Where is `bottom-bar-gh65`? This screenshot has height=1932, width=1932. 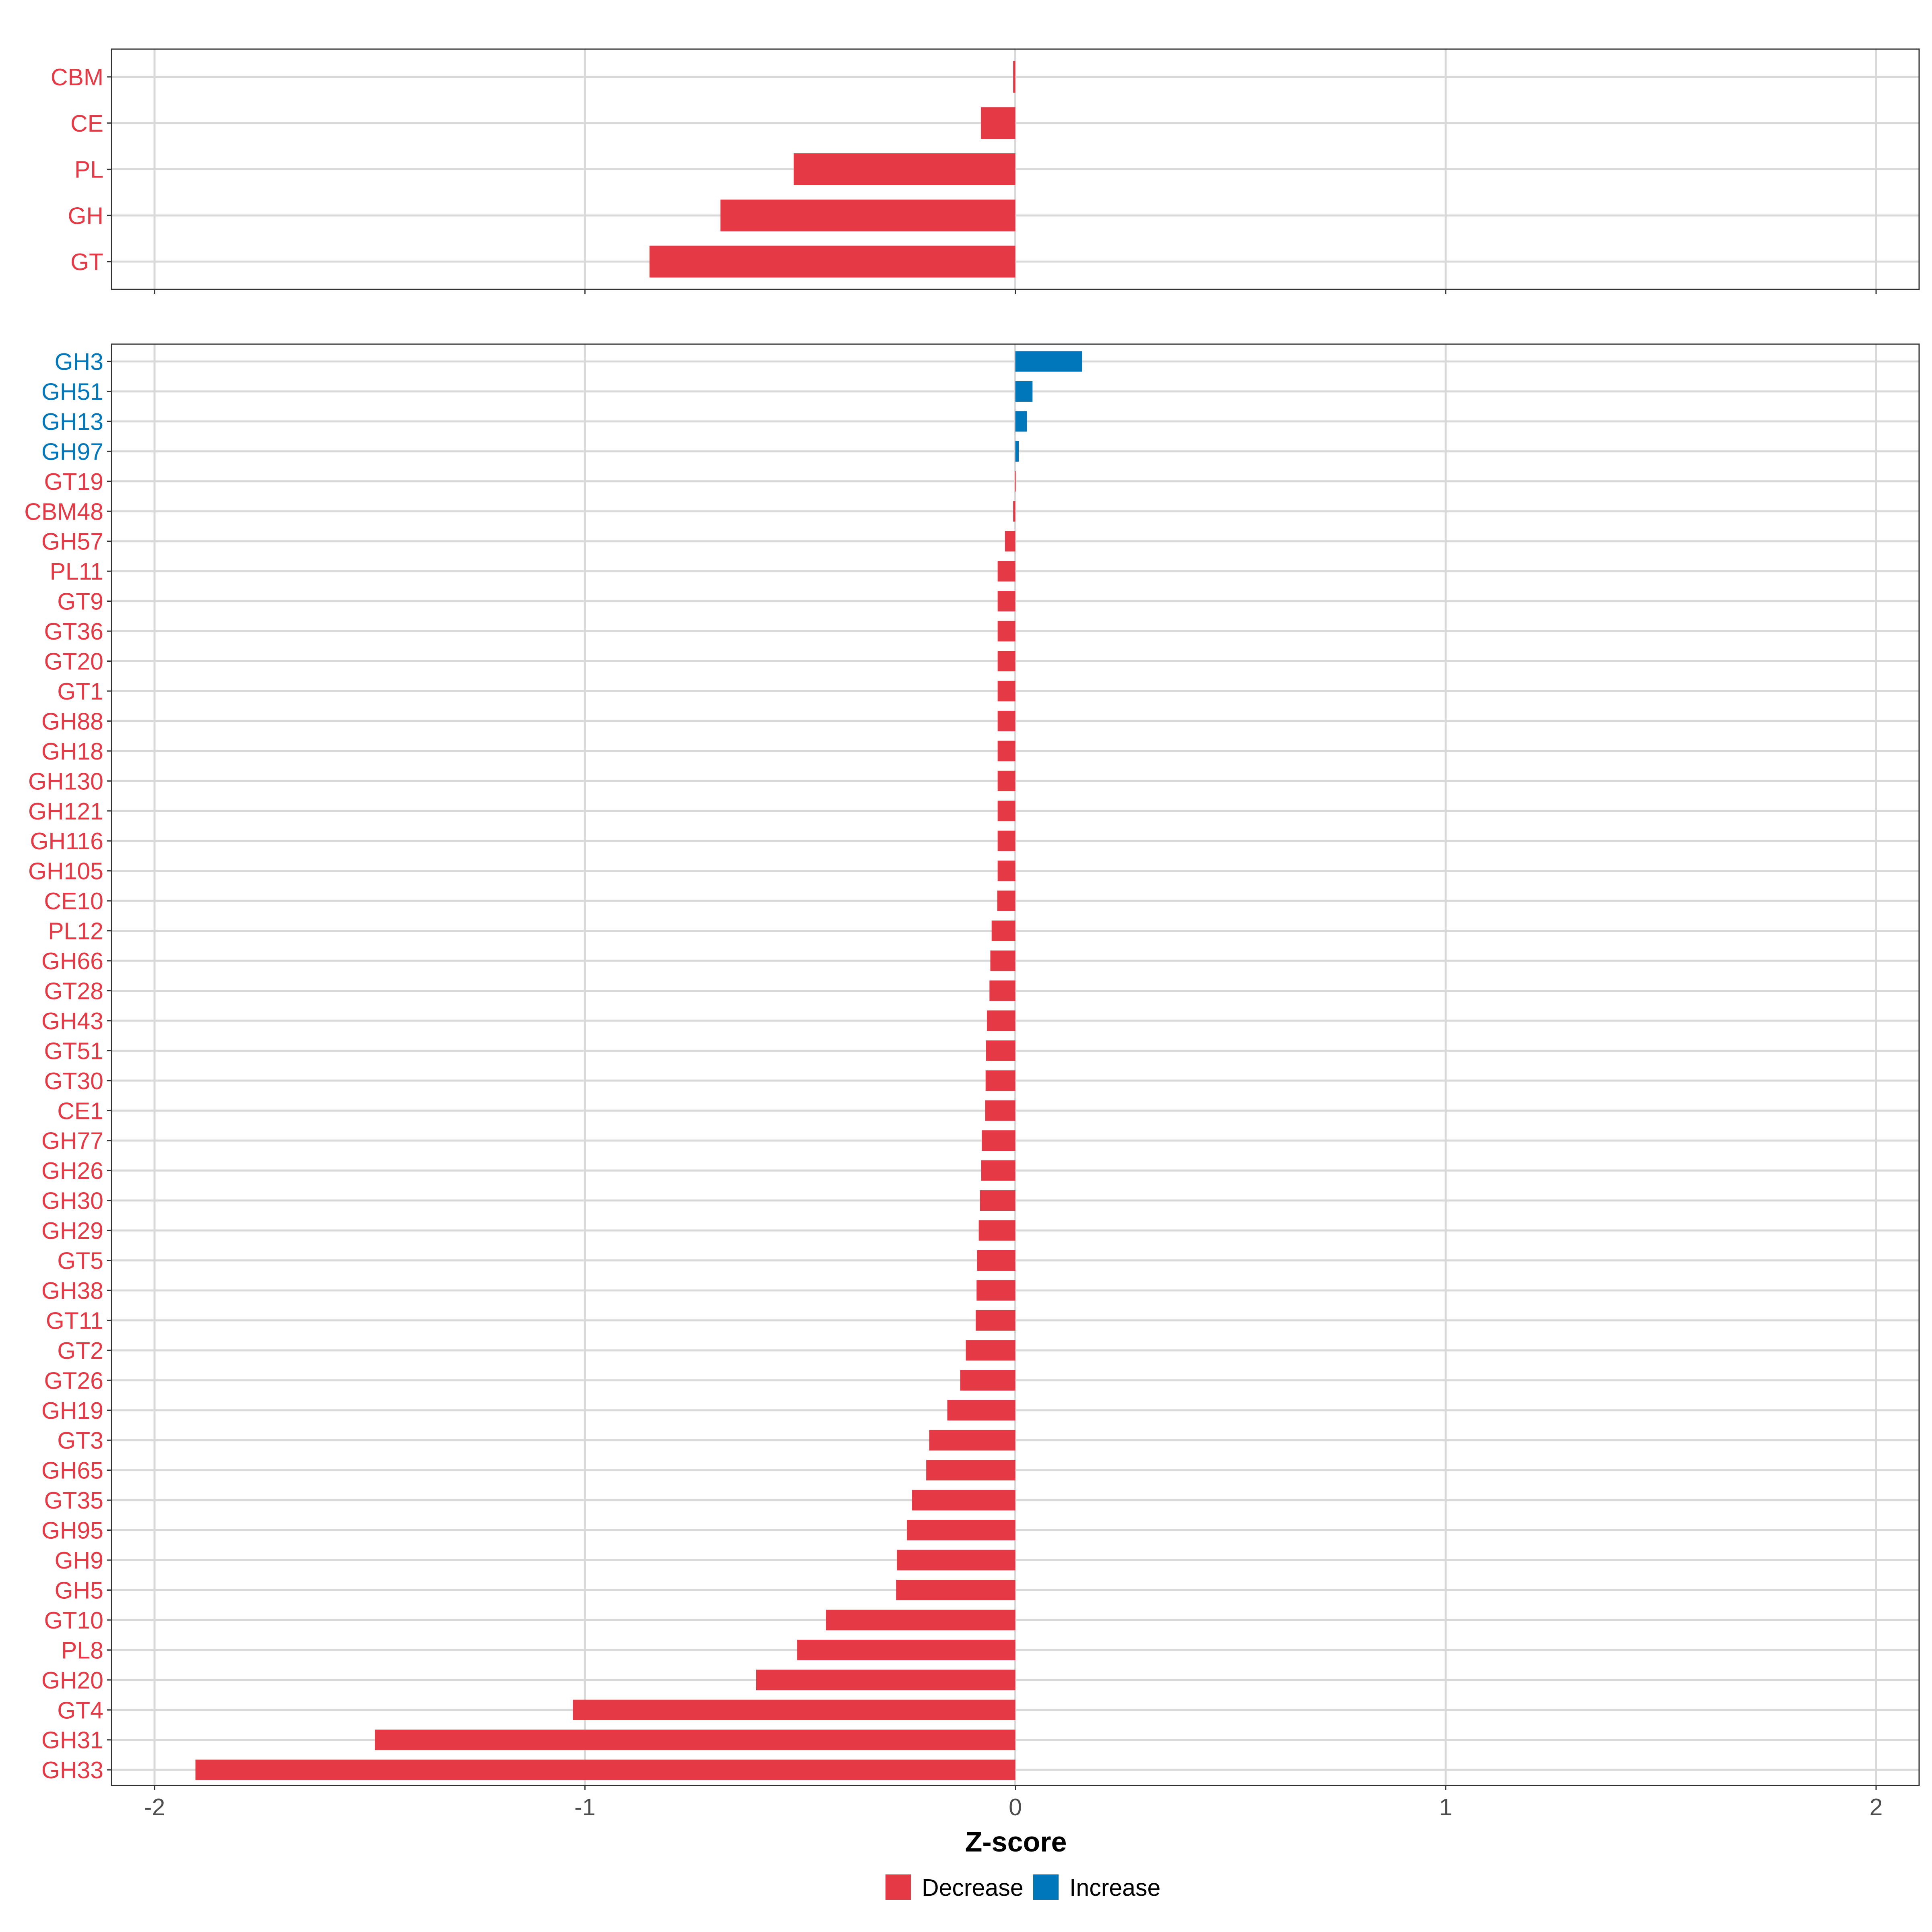 bottom-bar-gh65 is located at coordinates (971, 1470).